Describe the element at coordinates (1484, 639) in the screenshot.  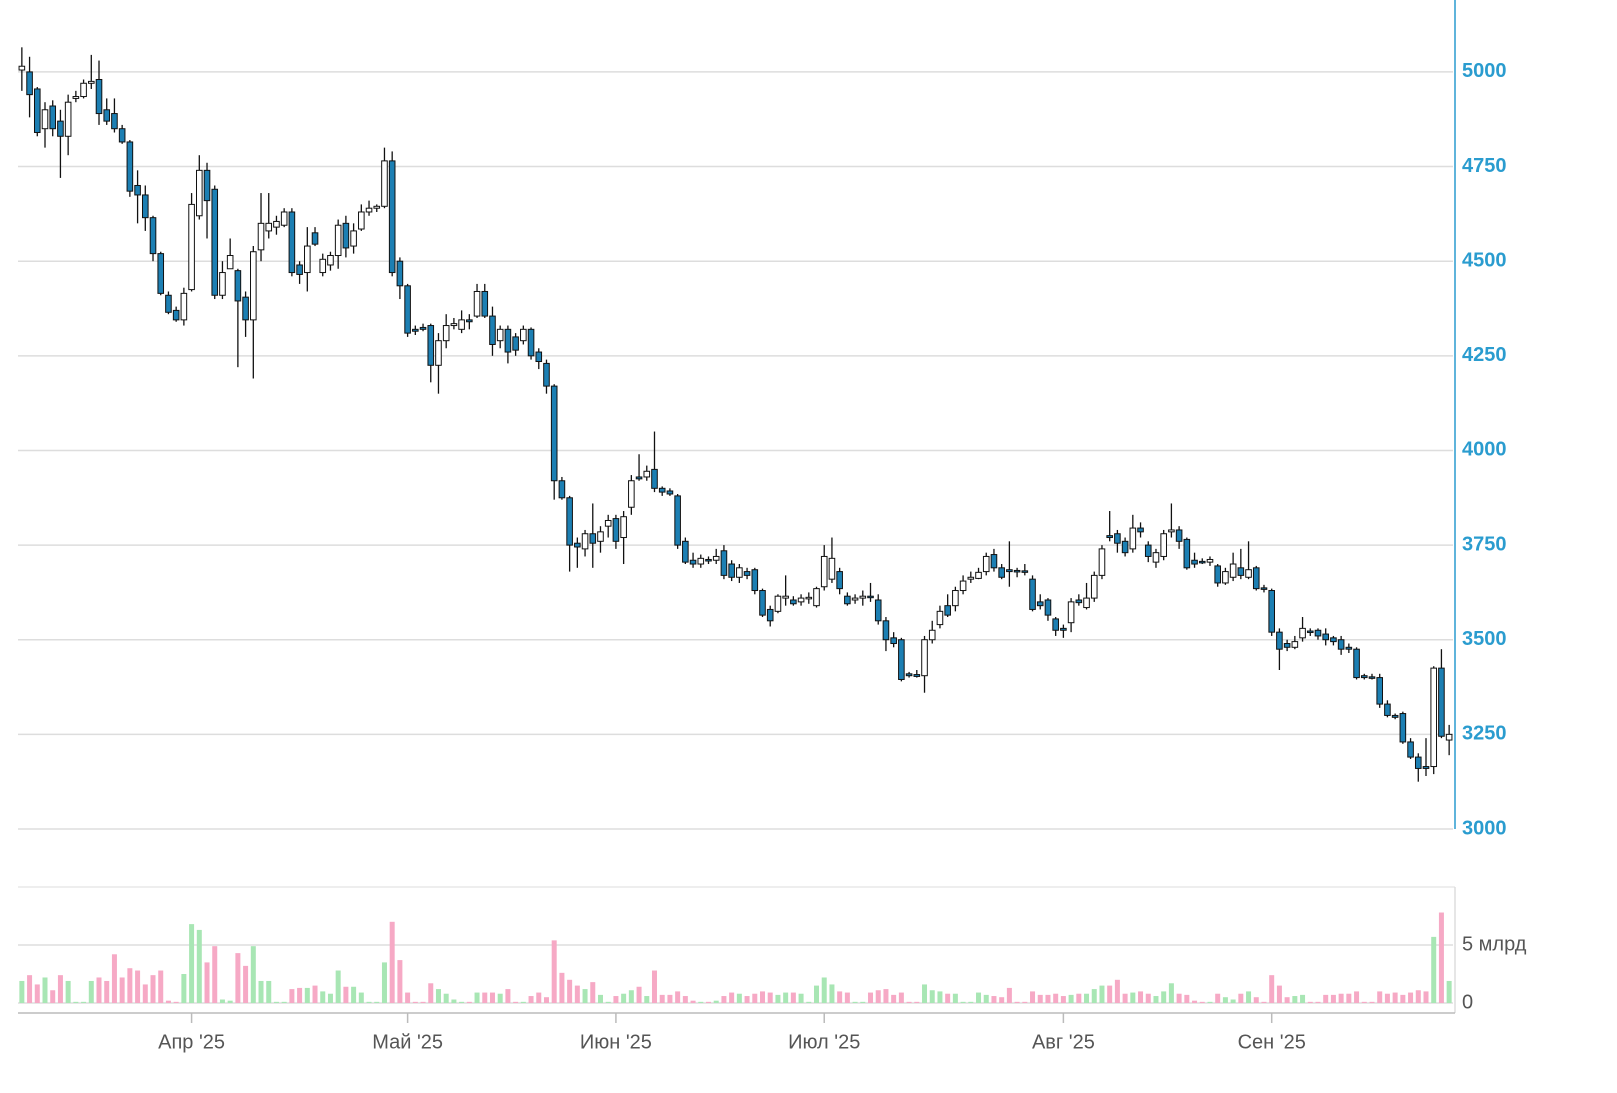
I see `y-tick-label: 3500` at that location.